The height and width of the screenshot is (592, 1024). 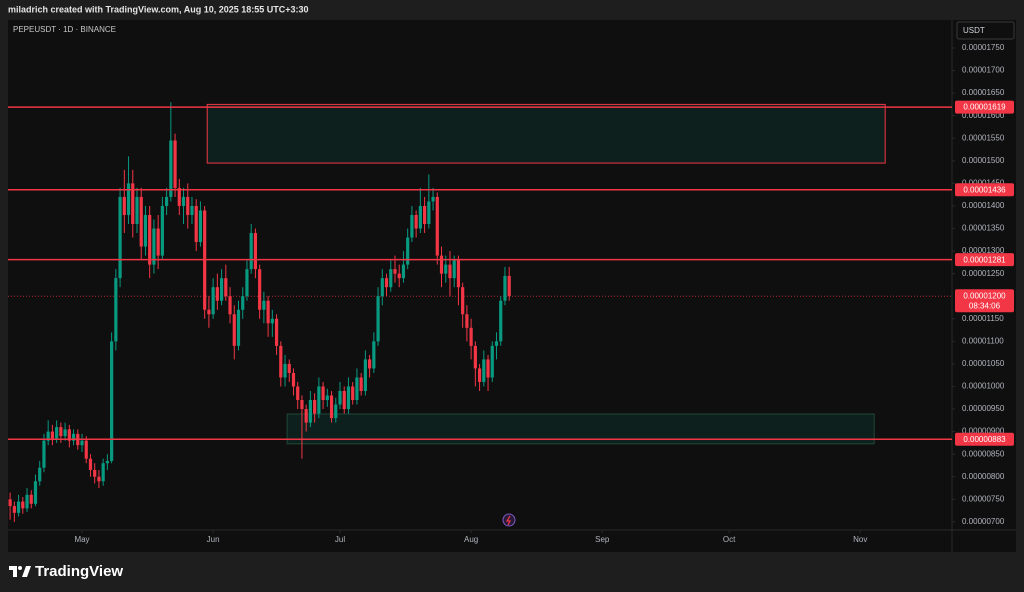 I want to click on zone, so click(x=546, y=133).